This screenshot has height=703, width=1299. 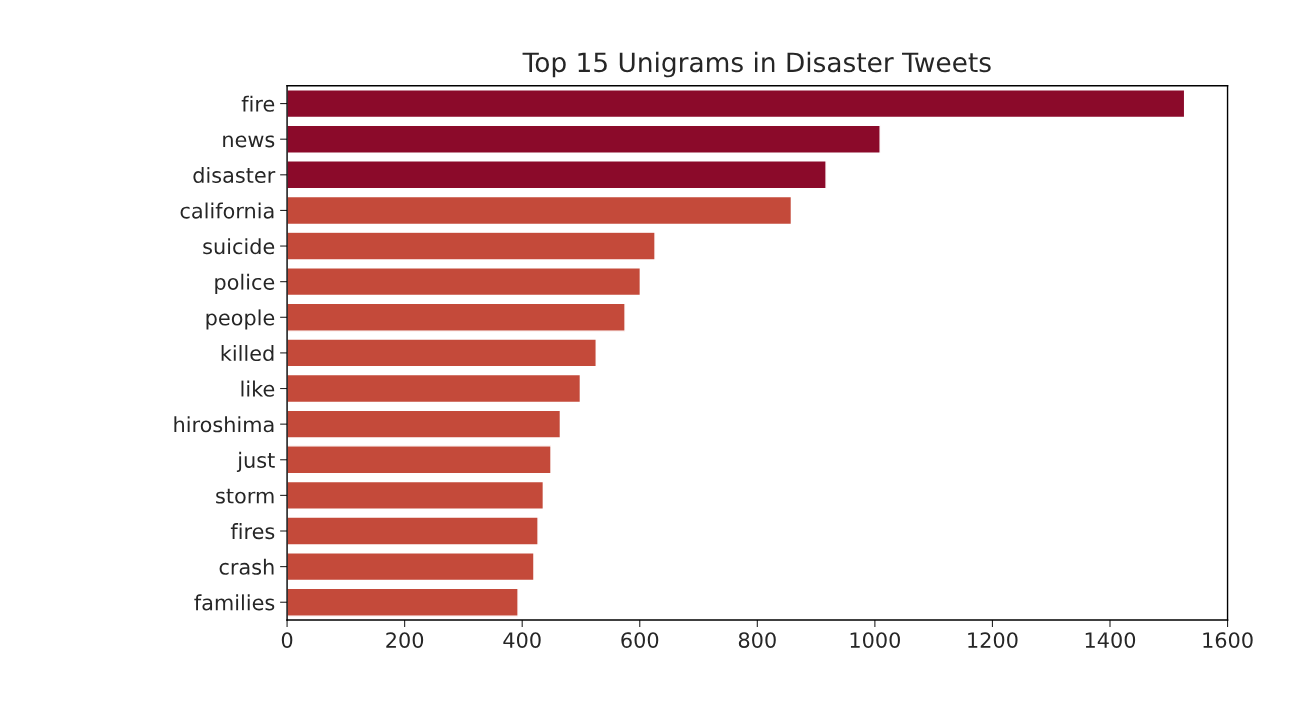 What do you see at coordinates (756, 64) in the screenshot?
I see `chart-title: Top 15 Unigrams in Disaster Tweets` at bounding box center [756, 64].